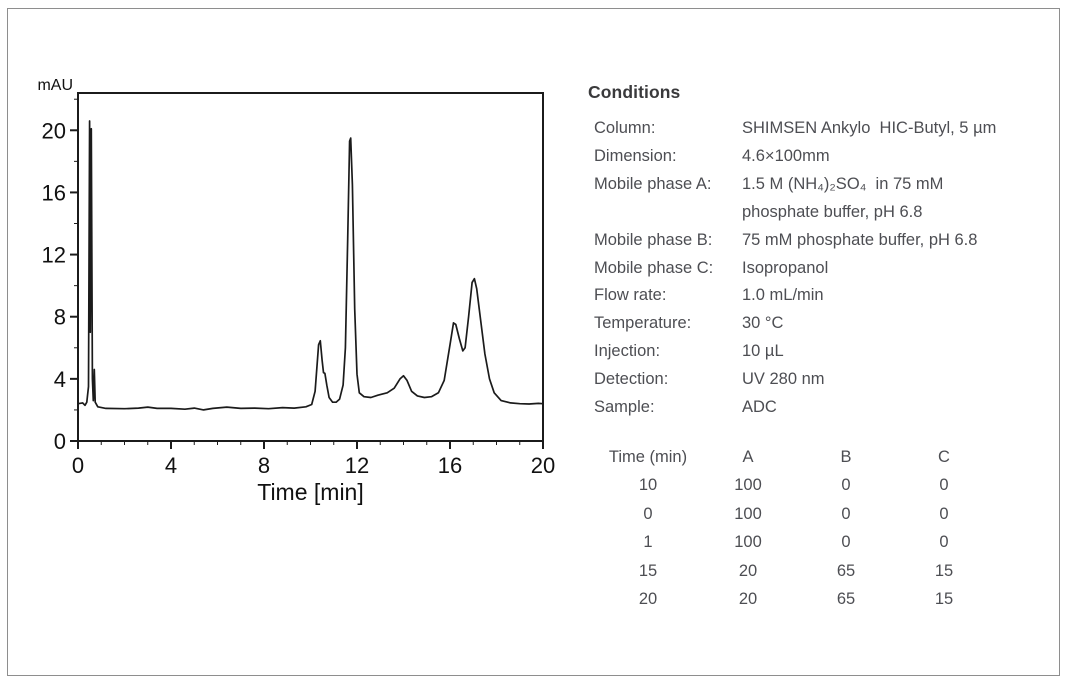 The height and width of the screenshot is (683, 1069). I want to click on condition-value: ADC, so click(759, 407).